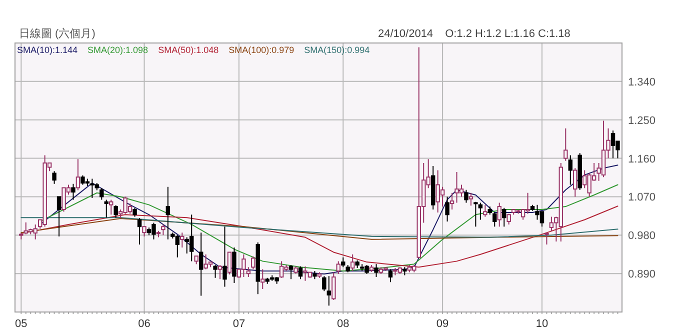 The width and height of the screenshot is (674, 332). I want to click on y-tick-label: 1.250, so click(642, 120).